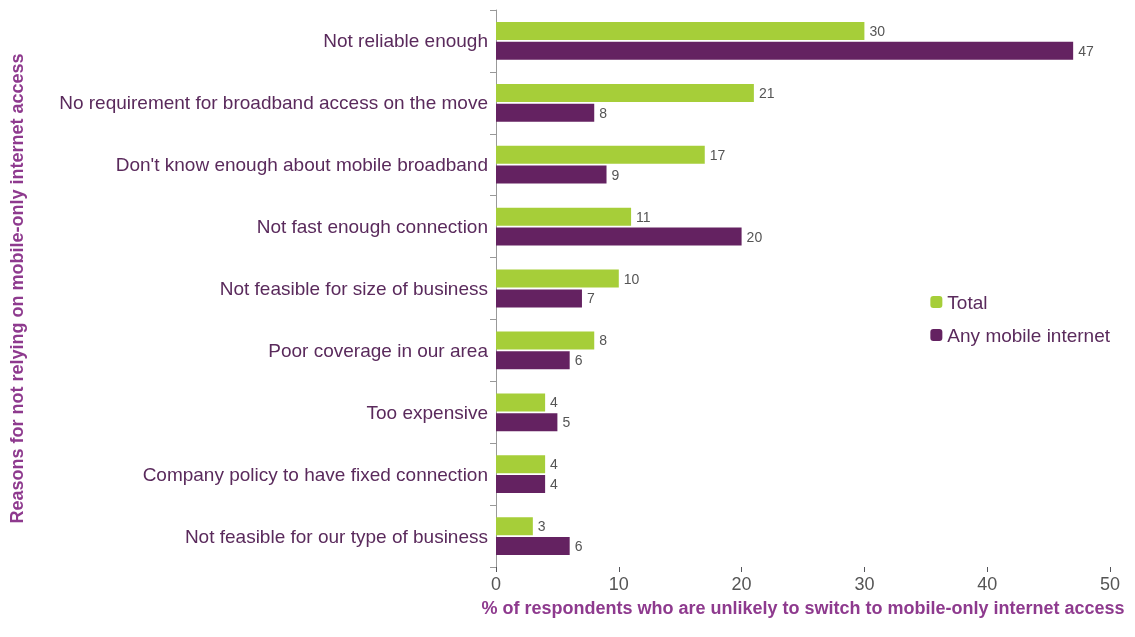 The width and height of the screenshot is (1135, 637). Describe the element at coordinates (766, 92) in the screenshot. I see `data-label: 21` at that location.